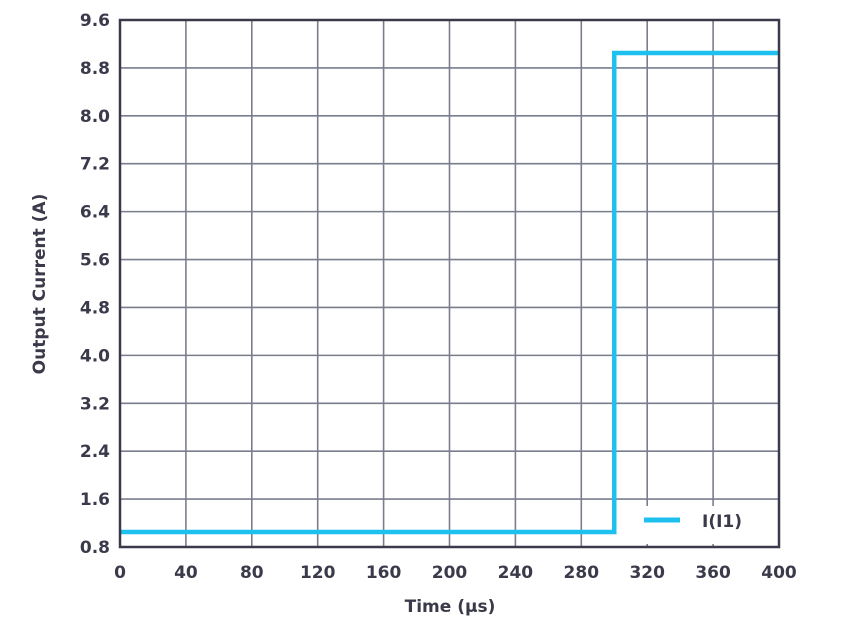 This screenshot has width=855, height=629. I want to click on y-tick-label: 4.0, so click(95, 356).